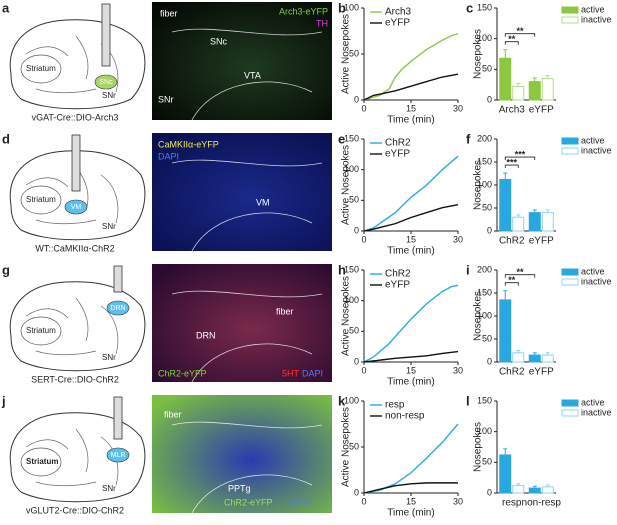 The image size is (617, 525). What do you see at coordinates (541, 372) in the screenshot?
I see `x-tick-label: eYFP` at bounding box center [541, 372].